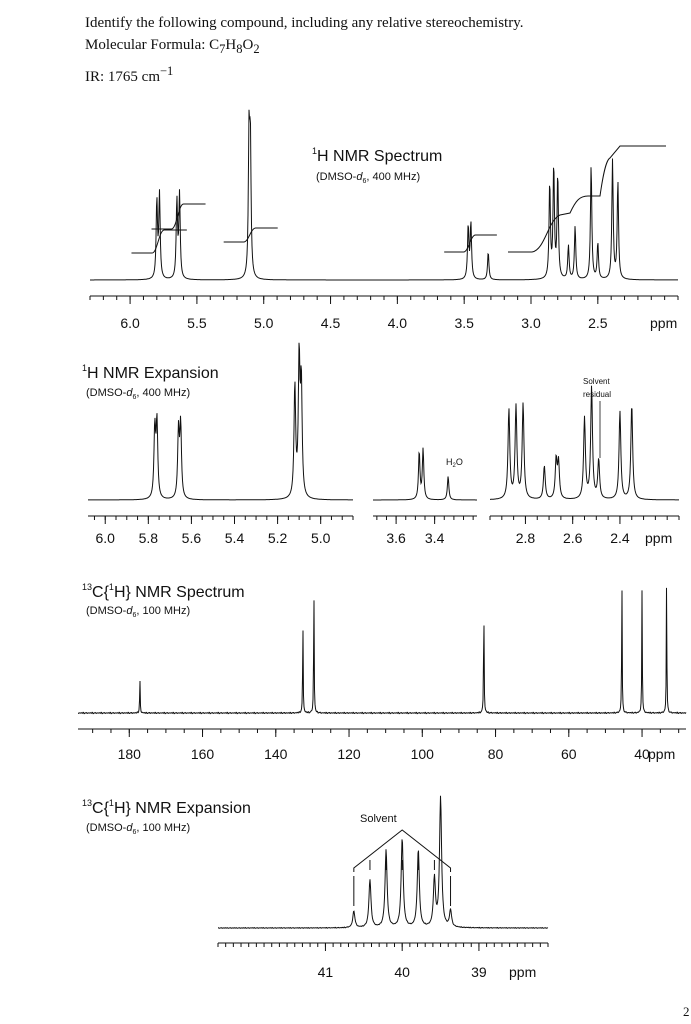 Image resolution: width=691 pixels, height=1024 pixels. I want to click on c13-spectrum-trace, so click(382, 651).